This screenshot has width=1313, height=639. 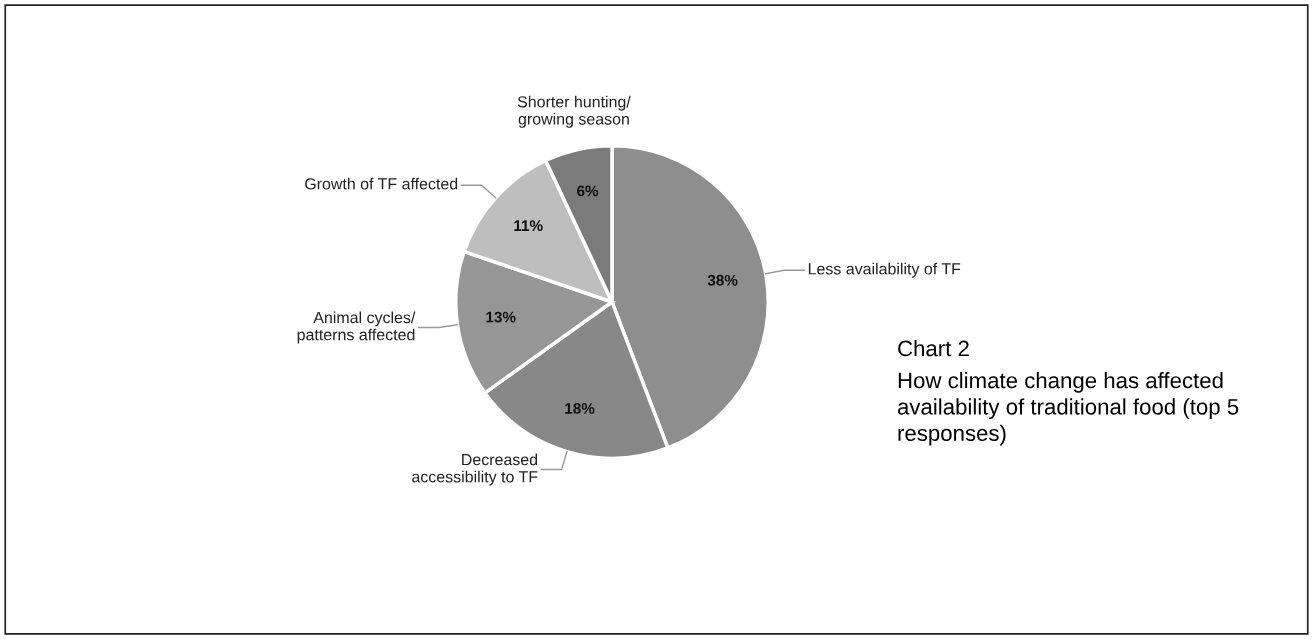 I want to click on text: How climate change has affected availability of traditional food (top 5 responses), so click(x=1068, y=409).